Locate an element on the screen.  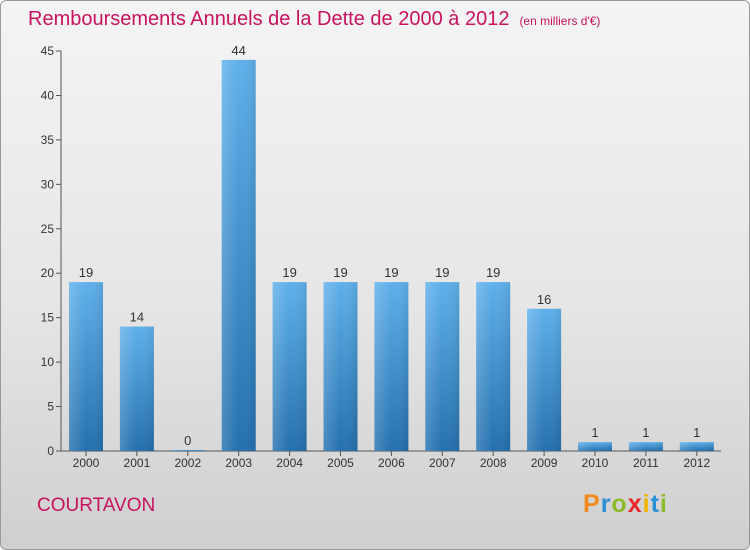
y-tick-label: 15 is located at coordinates (48, 318).